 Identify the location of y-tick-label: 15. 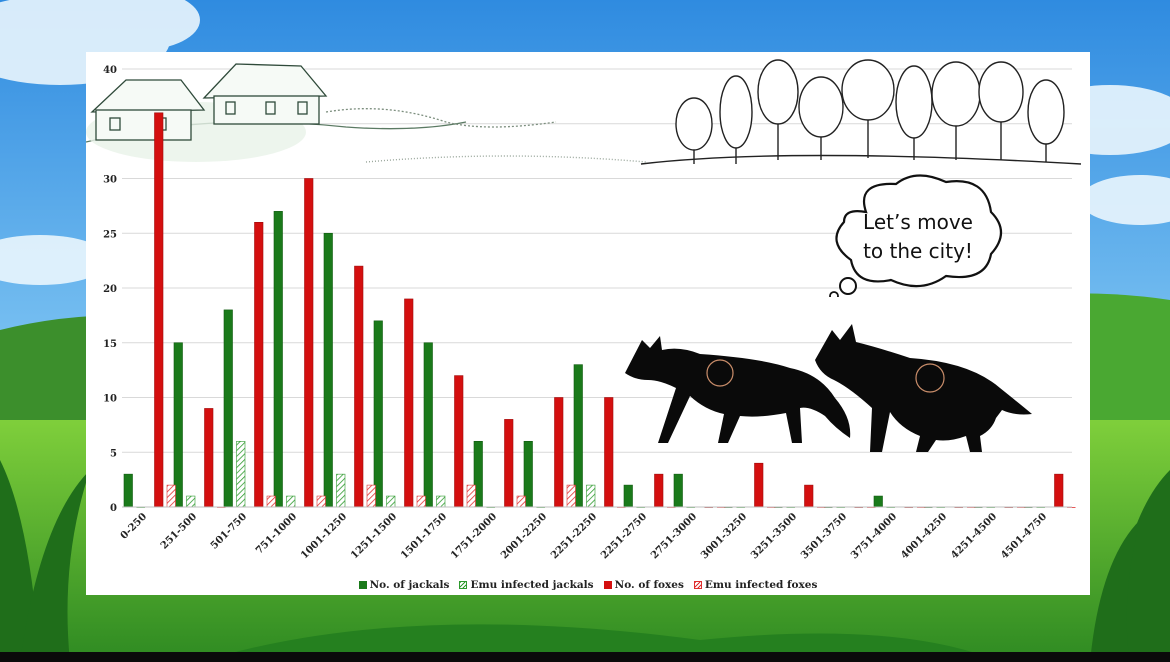
(110, 344).